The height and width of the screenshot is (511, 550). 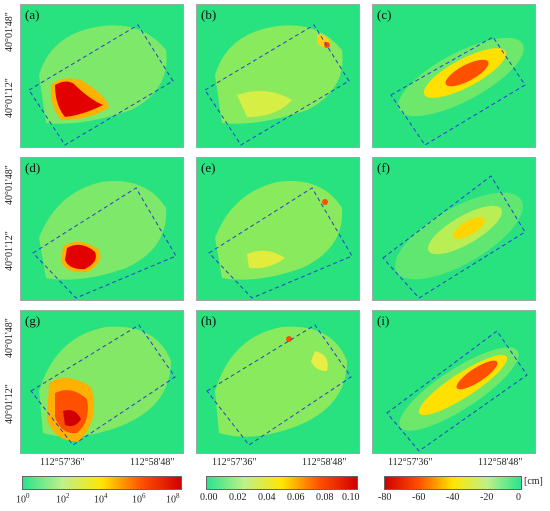 What do you see at coordinates (487, 497) in the screenshot?
I see `colorbar-cm-tick: -20` at bounding box center [487, 497].